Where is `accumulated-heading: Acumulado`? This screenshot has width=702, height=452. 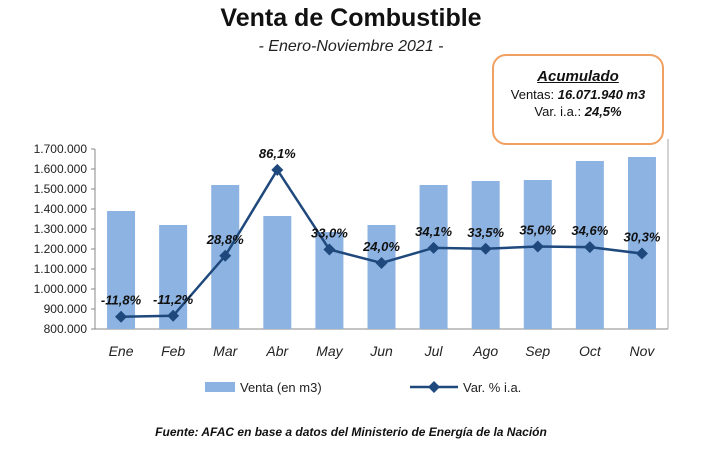 accumulated-heading: Acumulado is located at coordinates (578, 76).